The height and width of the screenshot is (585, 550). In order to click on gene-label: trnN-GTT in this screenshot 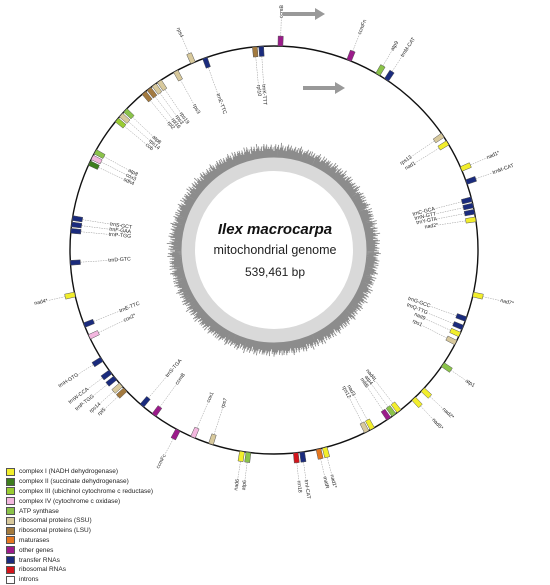, I will do `click(425, 216)`.